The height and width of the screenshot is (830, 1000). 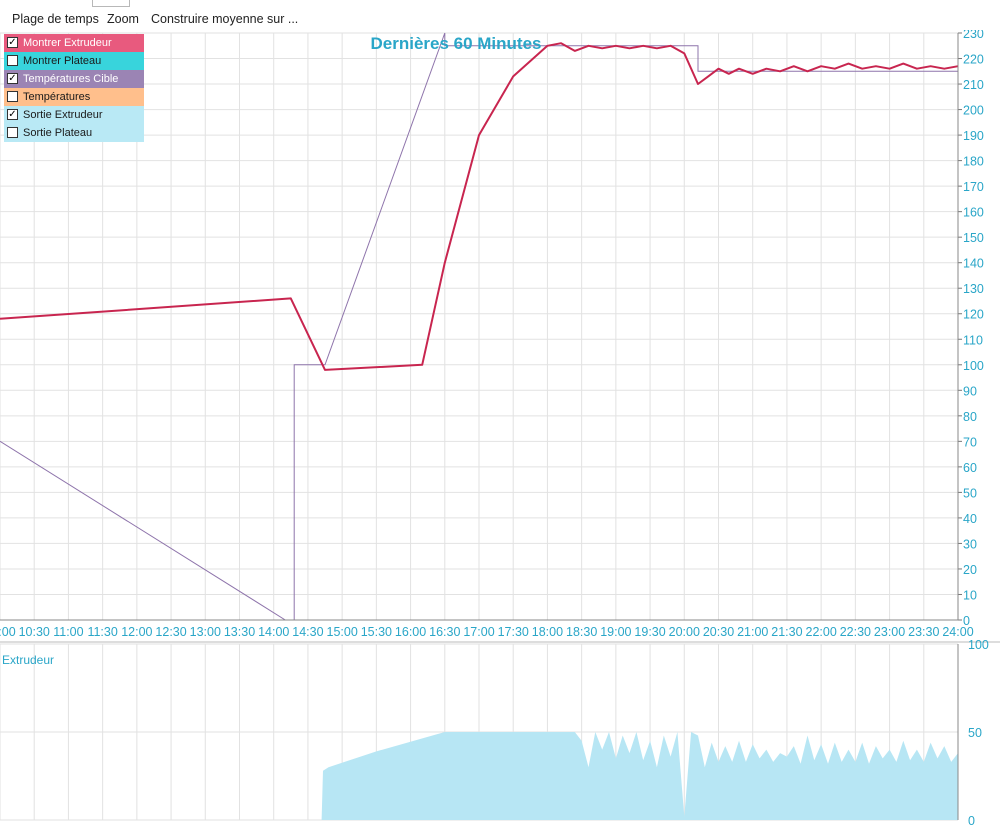 I want to click on x-tick-label: 15:00, so click(x=342, y=632).